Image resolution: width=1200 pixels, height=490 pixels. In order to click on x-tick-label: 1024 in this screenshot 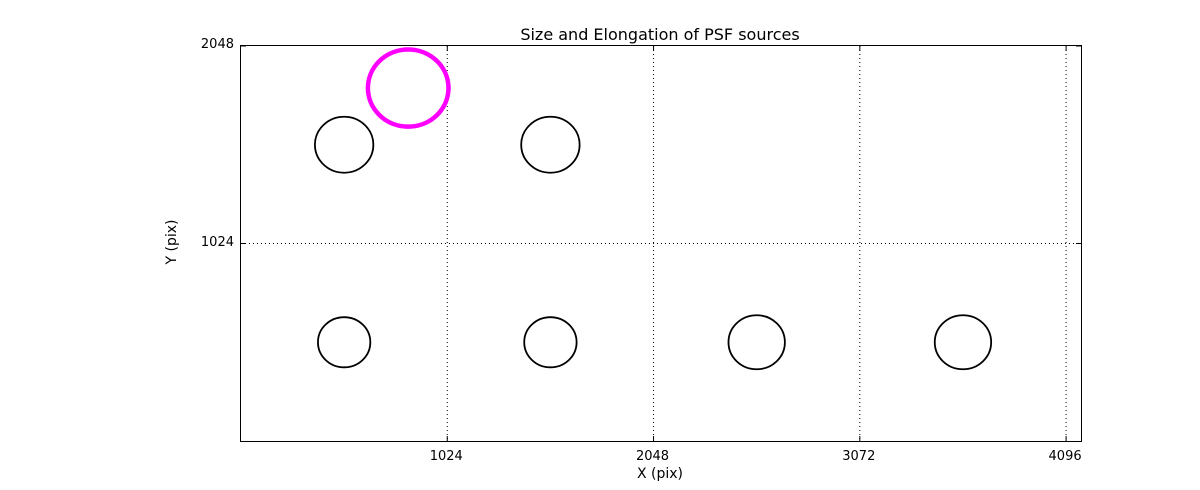, I will do `click(446, 456)`.